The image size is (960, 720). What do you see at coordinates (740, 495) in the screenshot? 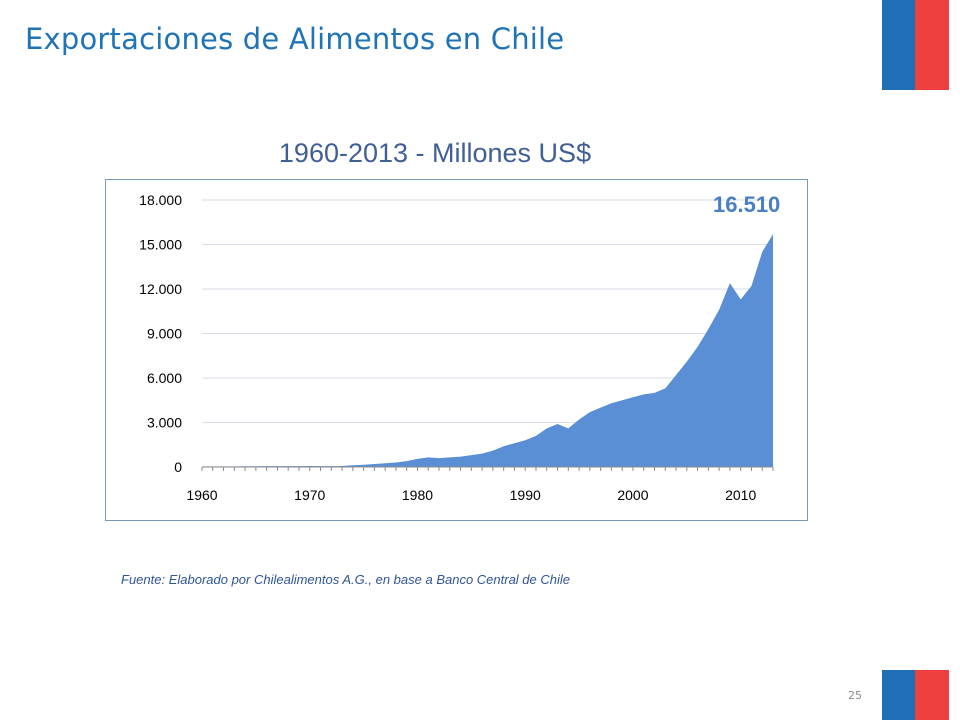
I see `x-tick-label: 2010` at bounding box center [740, 495].